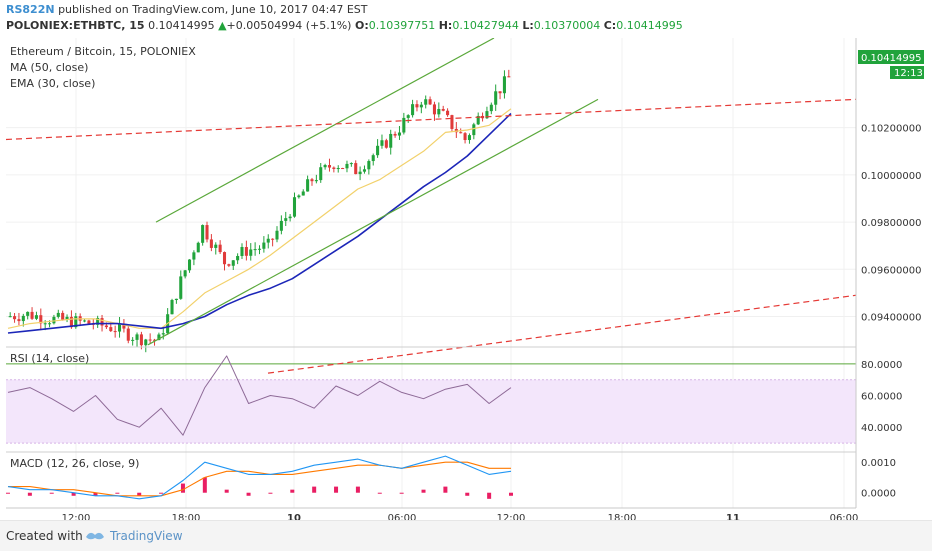  What do you see at coordinates (881, 397) in the screenshot?
I see `rsi-tick-label: 60.0000` at bounding box center [881, 397].